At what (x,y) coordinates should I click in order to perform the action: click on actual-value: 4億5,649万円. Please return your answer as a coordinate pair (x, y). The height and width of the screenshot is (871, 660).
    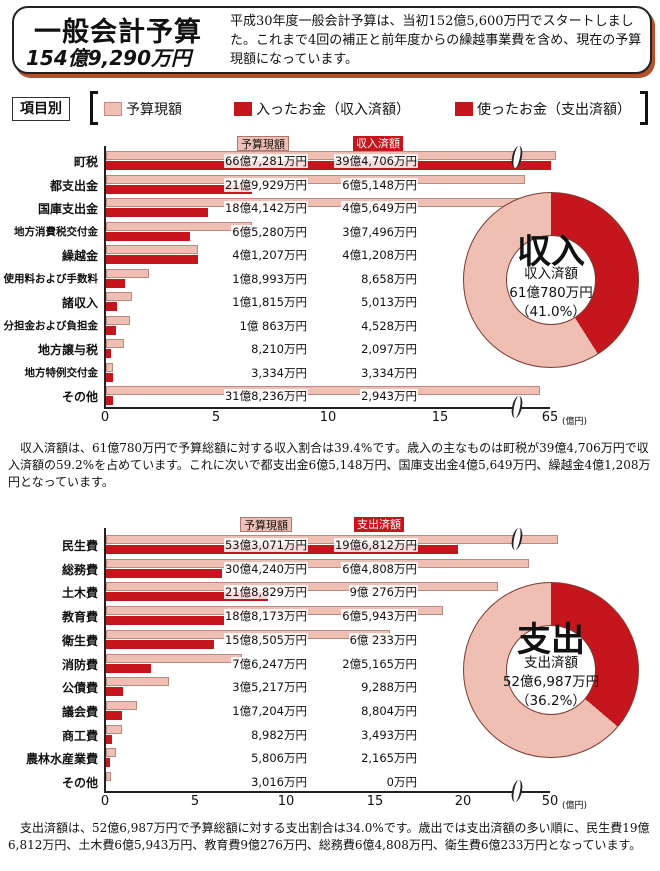
    Looking at the image, I should click on (379, 208).